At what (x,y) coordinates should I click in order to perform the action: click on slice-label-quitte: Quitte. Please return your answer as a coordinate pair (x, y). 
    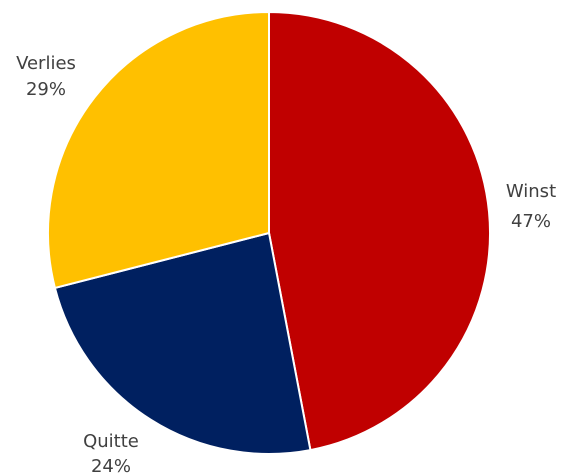
    Looking at the image, I should click on (111, 441).